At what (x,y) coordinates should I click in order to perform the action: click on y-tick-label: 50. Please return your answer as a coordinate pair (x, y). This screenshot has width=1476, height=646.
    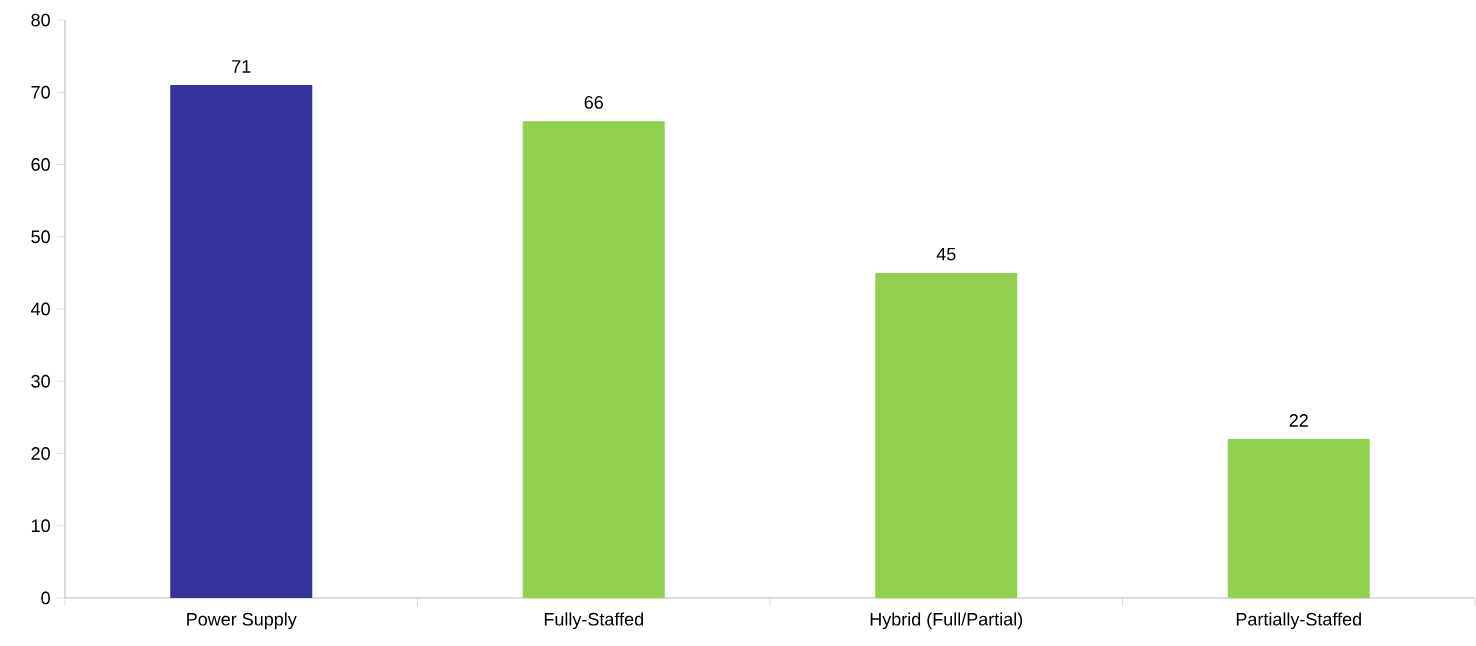
    Looking at the image, I should click on (40, 237).